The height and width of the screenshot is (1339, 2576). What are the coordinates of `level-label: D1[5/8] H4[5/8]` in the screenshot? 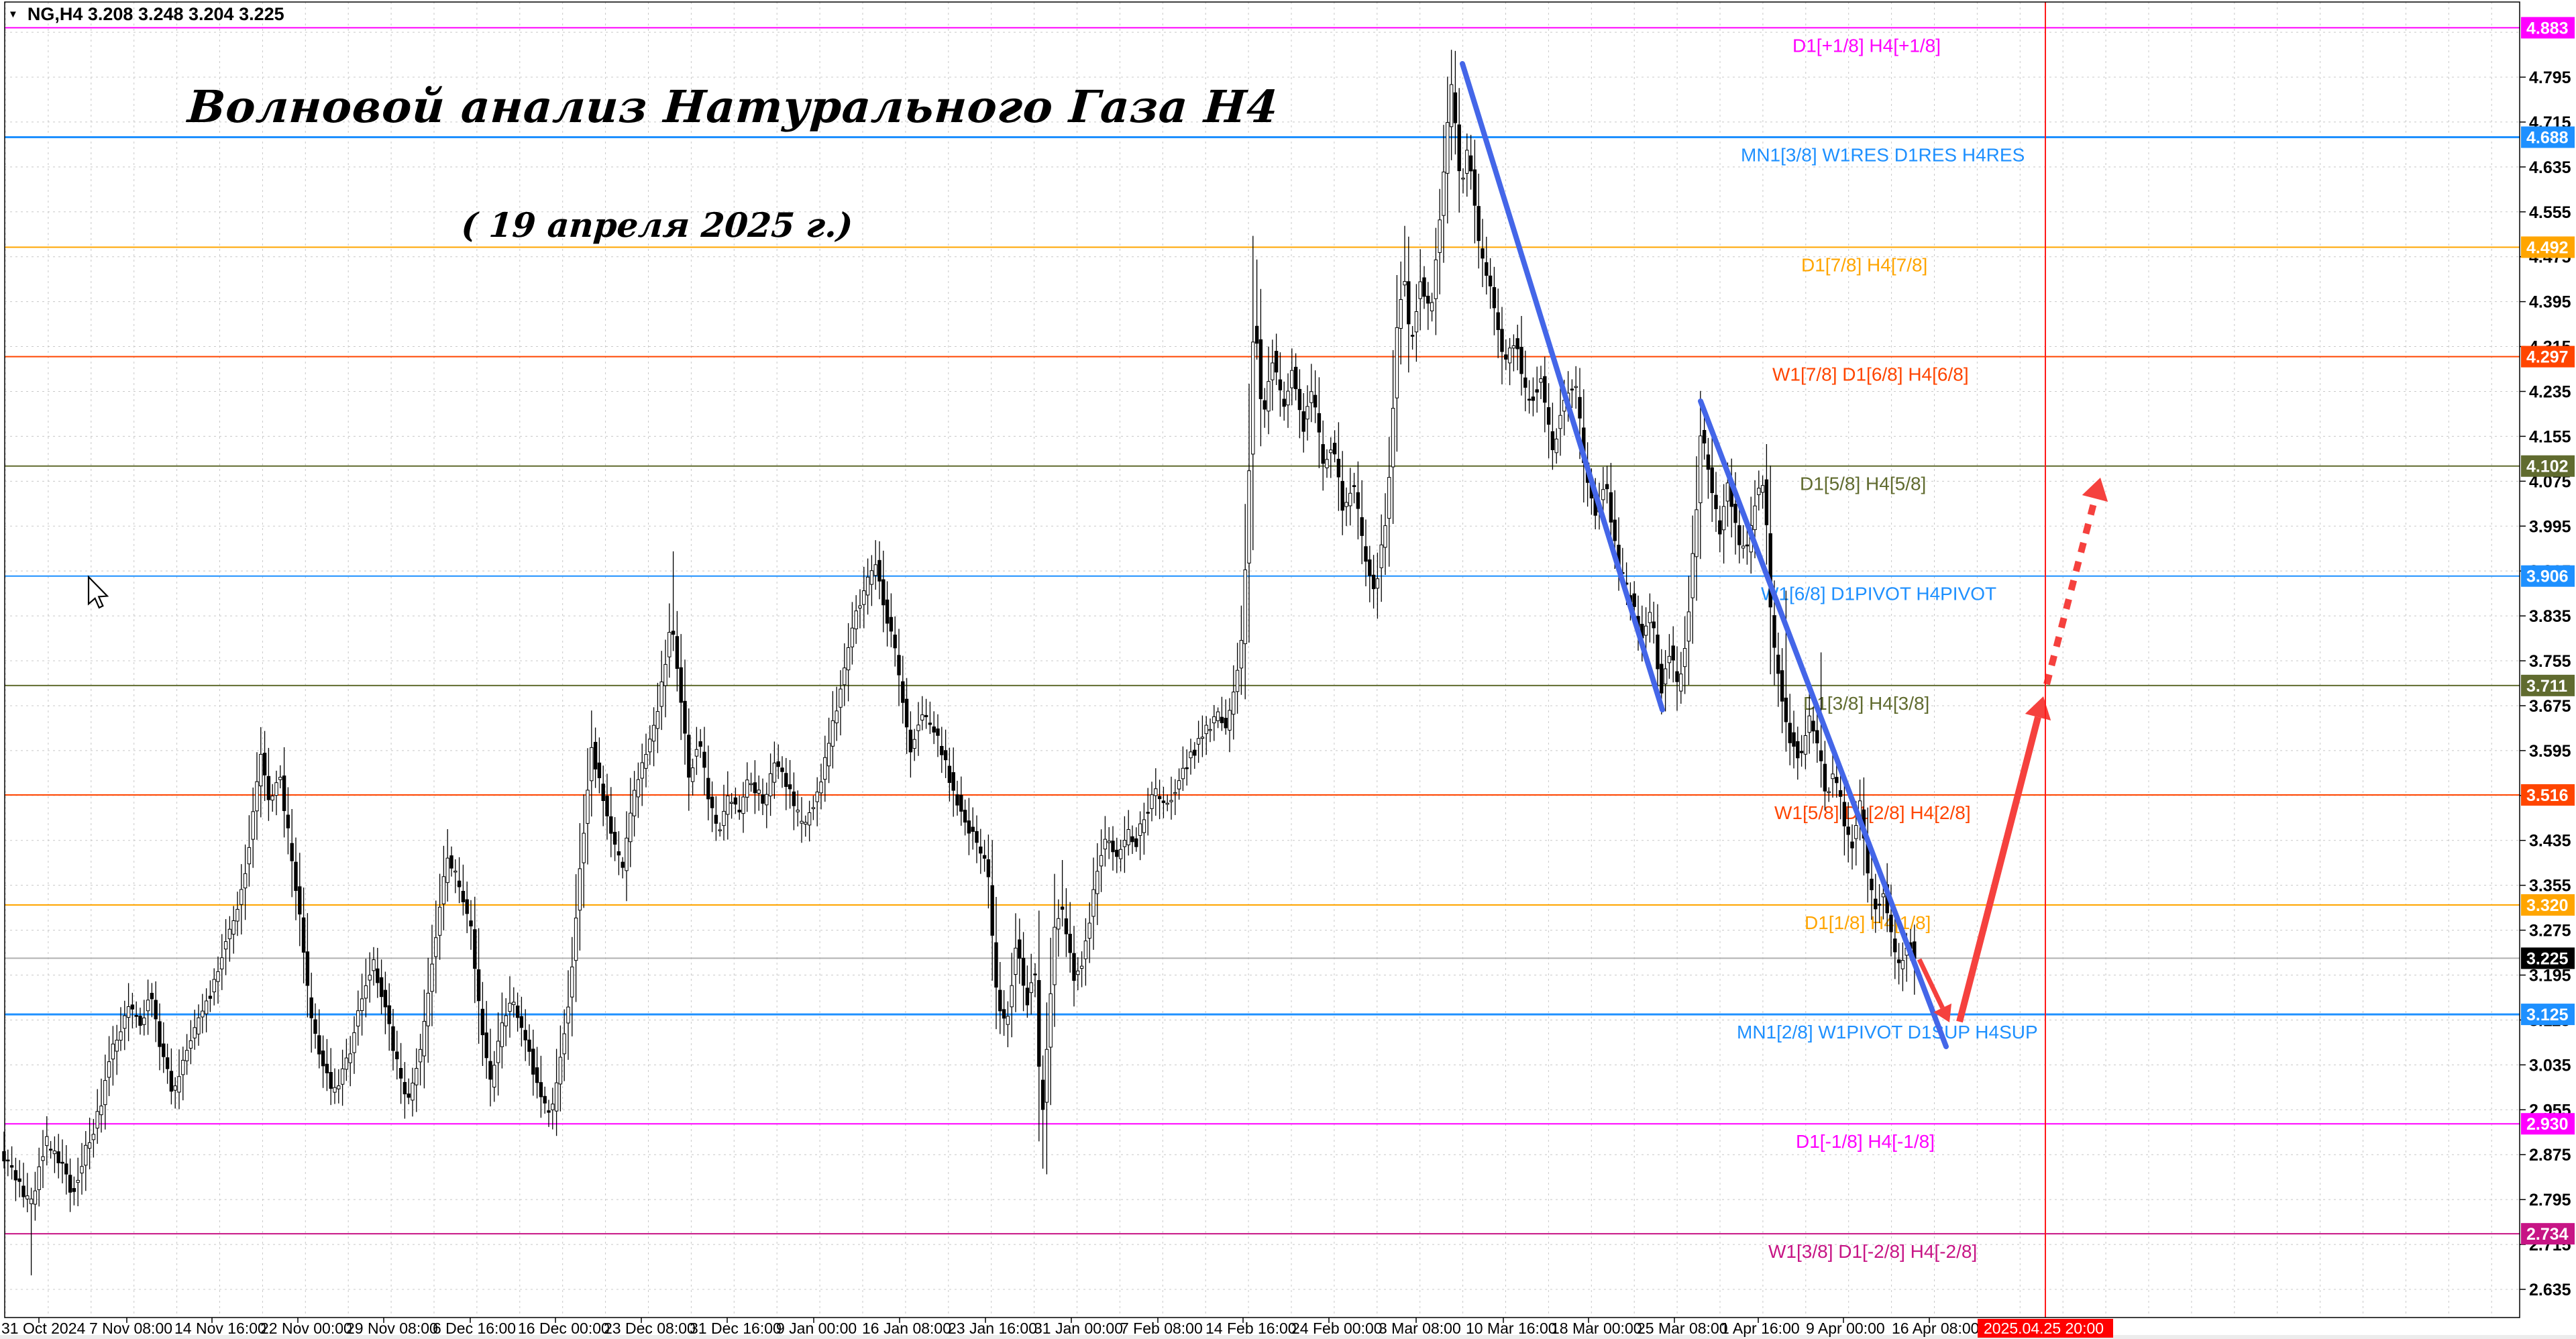 It's located at (1863, 484).